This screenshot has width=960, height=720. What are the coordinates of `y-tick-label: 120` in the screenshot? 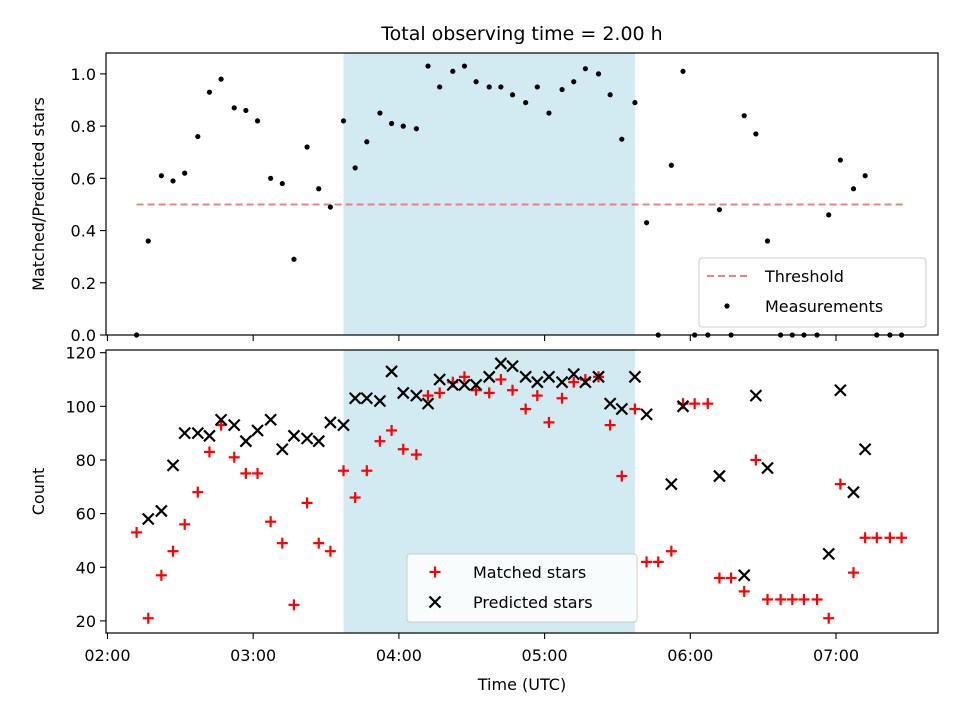 It's located at (80, 353).